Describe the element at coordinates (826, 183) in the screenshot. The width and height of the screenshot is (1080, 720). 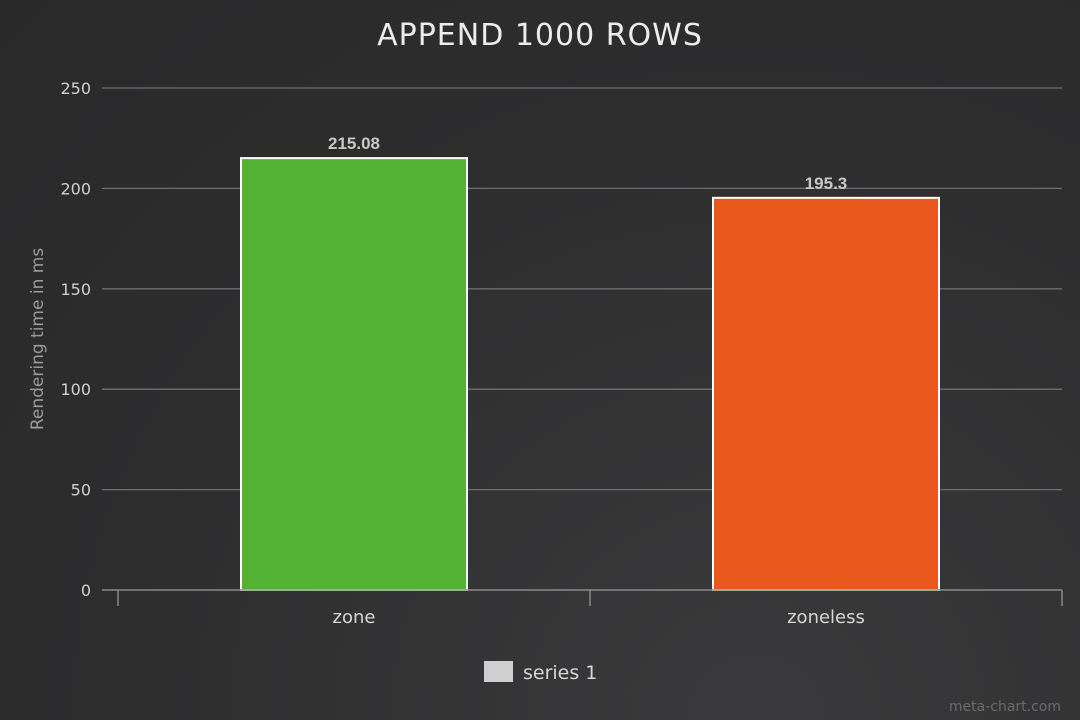
I see `data-label-zoneless: 195.3` at that location.